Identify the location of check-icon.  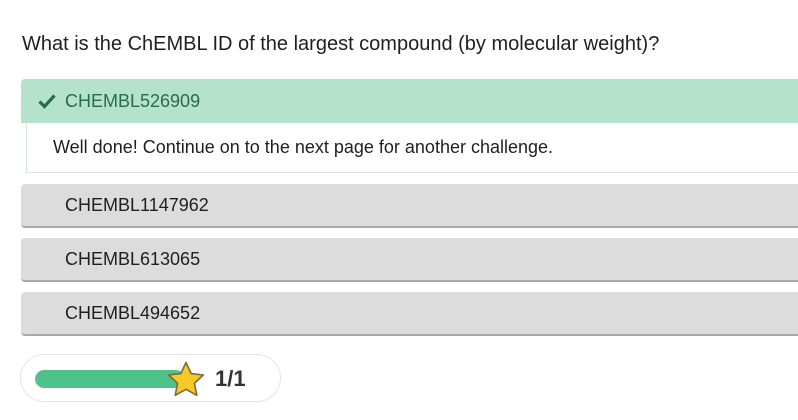
(47, 101).